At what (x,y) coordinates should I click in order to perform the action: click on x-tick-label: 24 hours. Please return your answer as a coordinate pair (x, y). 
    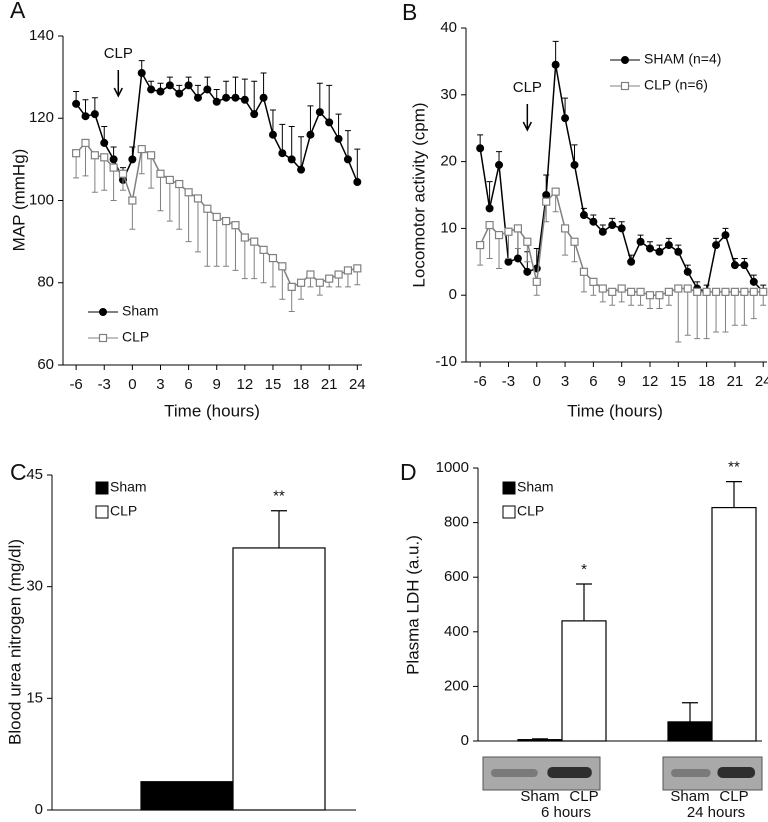
    Looking at the image, I should click on (716, 812).